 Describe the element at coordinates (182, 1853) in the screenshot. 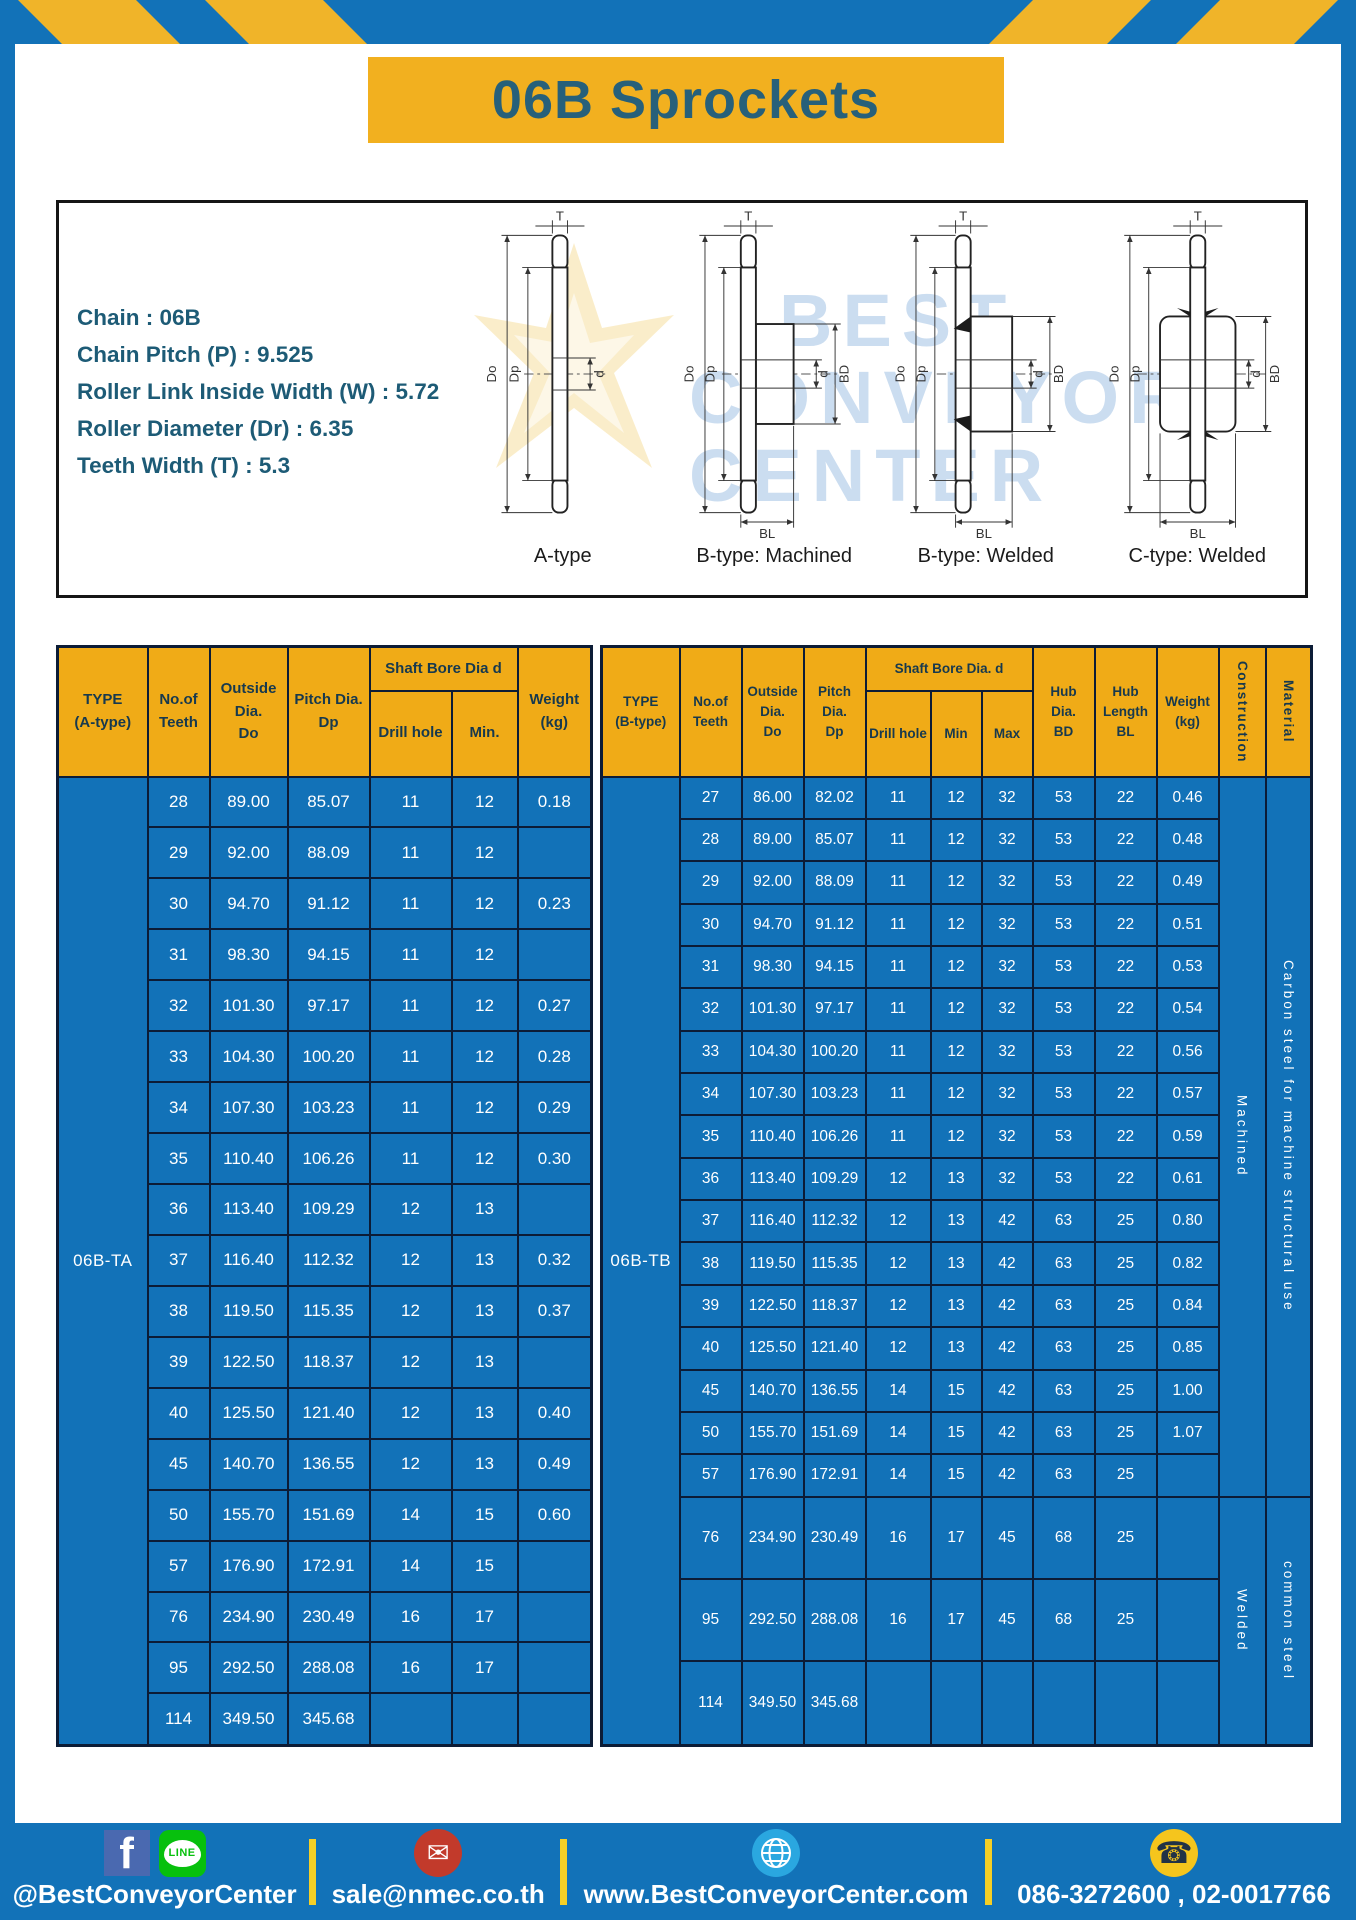

I see `line-bubble: LINE` at that location.